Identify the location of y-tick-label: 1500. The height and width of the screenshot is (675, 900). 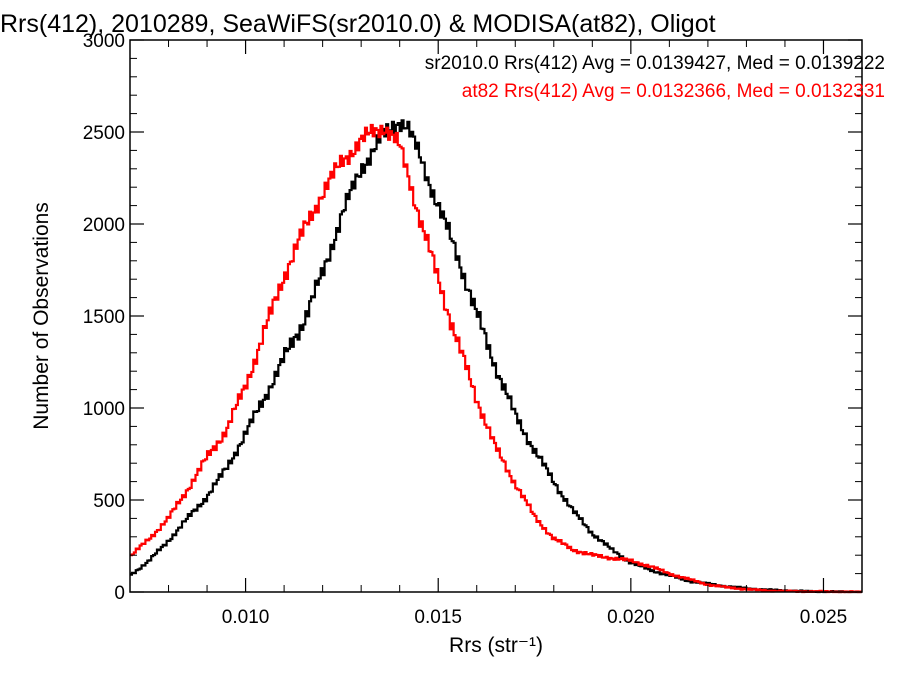
(104, 317).